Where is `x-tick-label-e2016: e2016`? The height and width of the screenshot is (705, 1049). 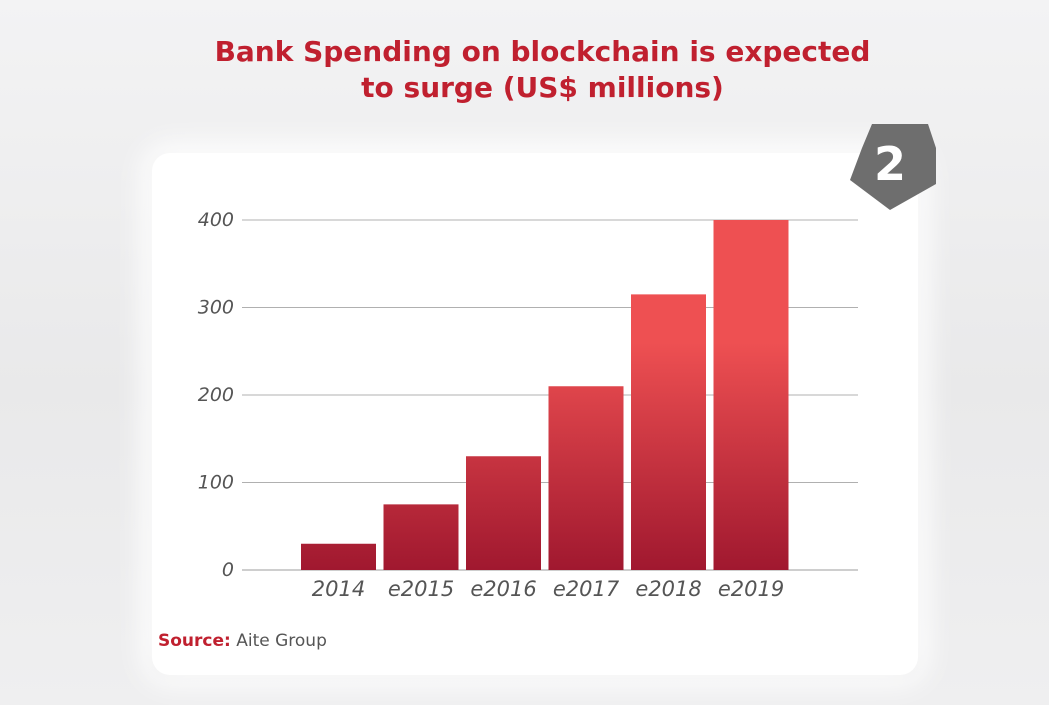 x-tick-label-e2016: e2016 is located at coordinates (503, 589).